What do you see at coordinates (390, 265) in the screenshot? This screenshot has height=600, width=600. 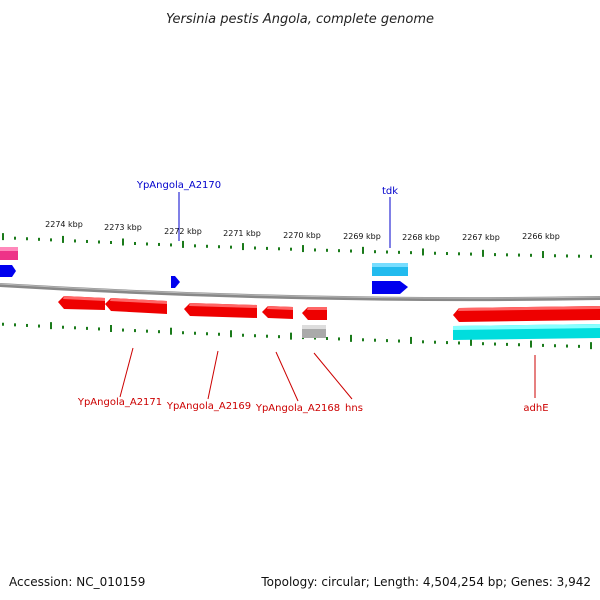 I see `gene-sky-box-highlight` at bounding box center [390, 265].